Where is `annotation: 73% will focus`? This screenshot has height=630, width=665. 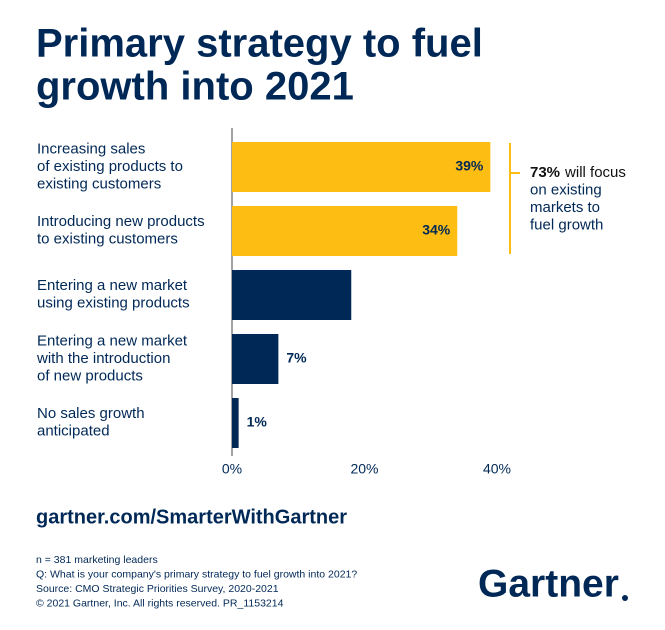
annotation: 73% will focus is located at coordinates (578, 172).